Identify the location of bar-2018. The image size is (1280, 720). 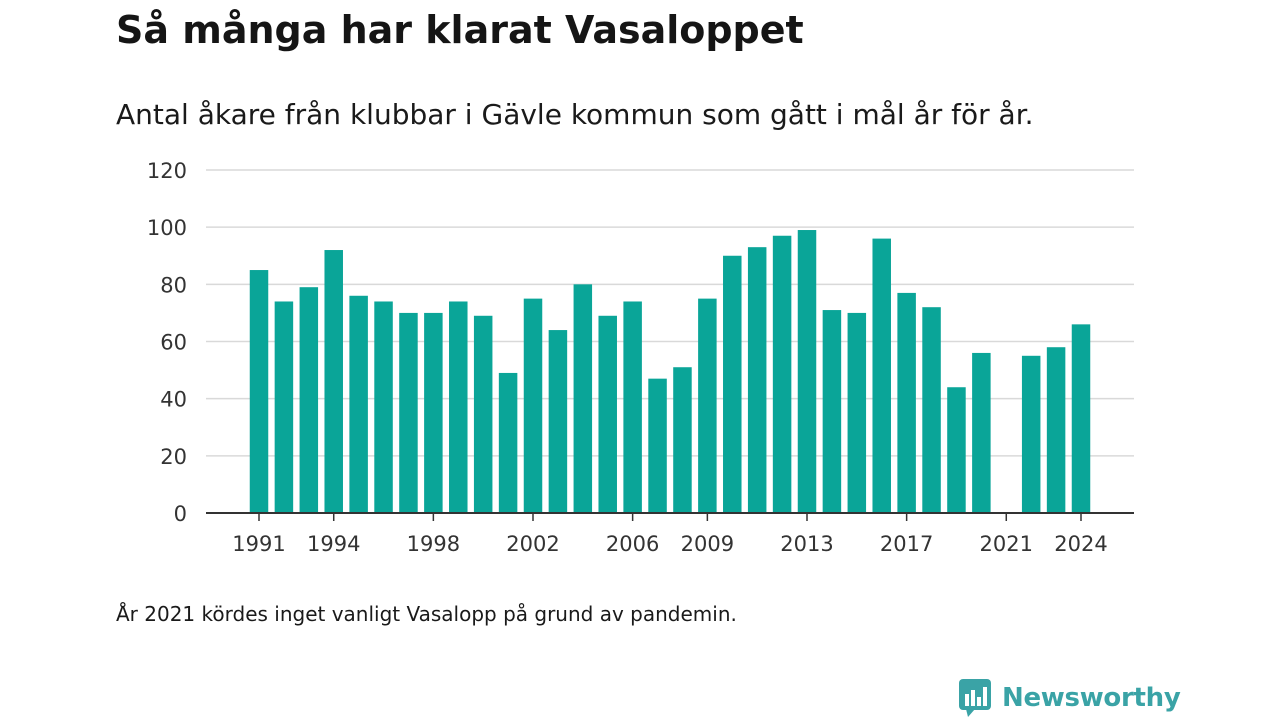
(931, 410).